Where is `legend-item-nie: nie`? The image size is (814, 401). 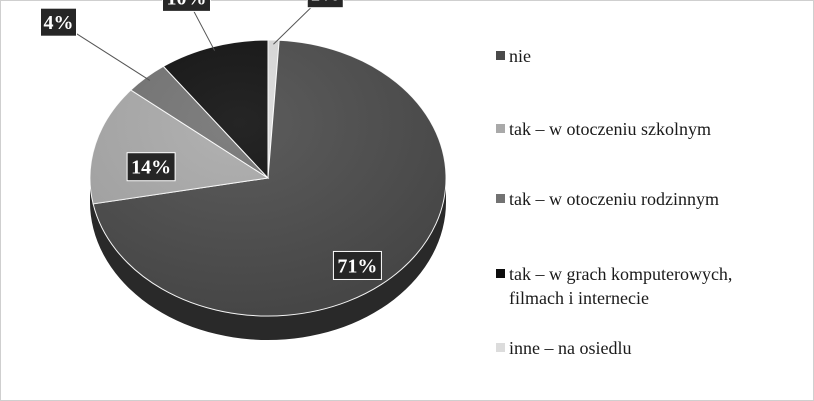 legend-item-nie: nie is located at coordinates (513, 56).